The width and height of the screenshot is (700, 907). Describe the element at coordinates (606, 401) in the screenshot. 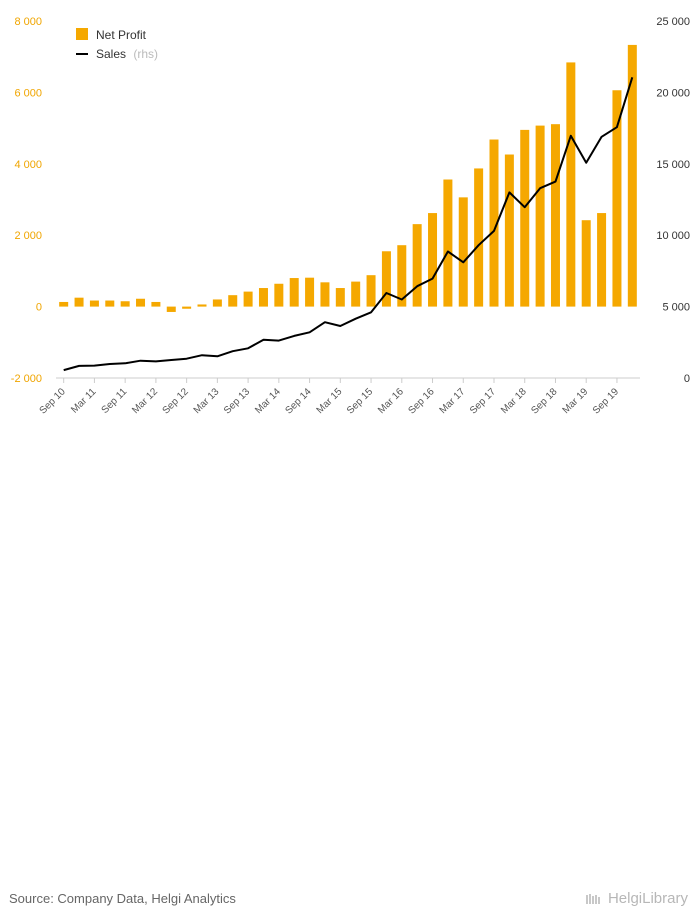

I see `x-tick-label: Sep 19` at that location.